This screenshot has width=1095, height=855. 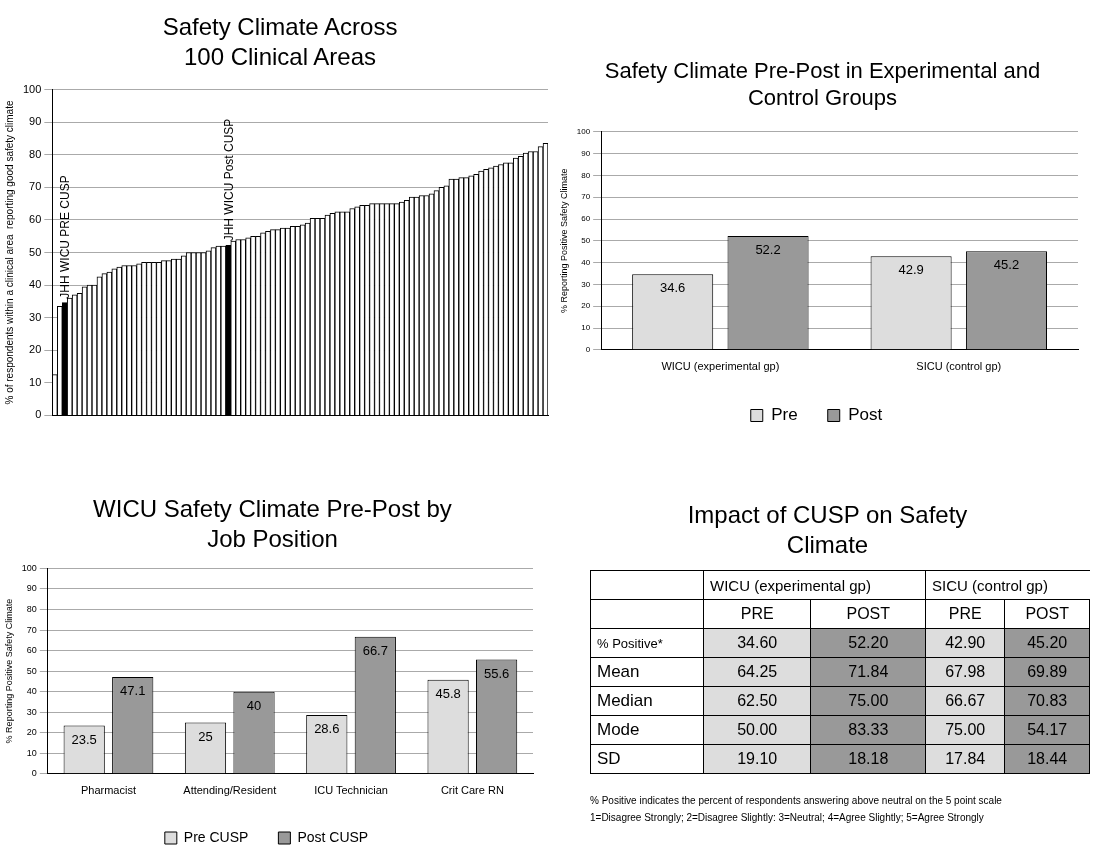 What do you see at coordinates (814, 585) in the screenshot?
I see `text: WICU (experimental gp)` at bounding box center [814, 585].